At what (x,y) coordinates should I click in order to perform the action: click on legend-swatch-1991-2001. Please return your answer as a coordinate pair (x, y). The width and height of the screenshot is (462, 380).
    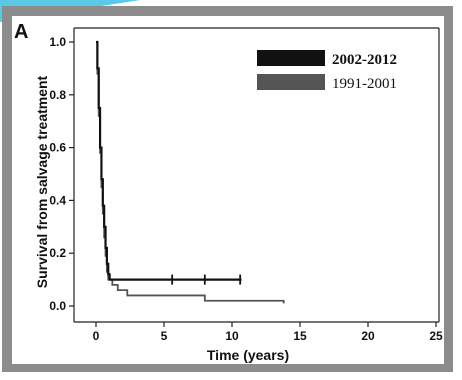
    Looking at the image, I should click on (291, 82).